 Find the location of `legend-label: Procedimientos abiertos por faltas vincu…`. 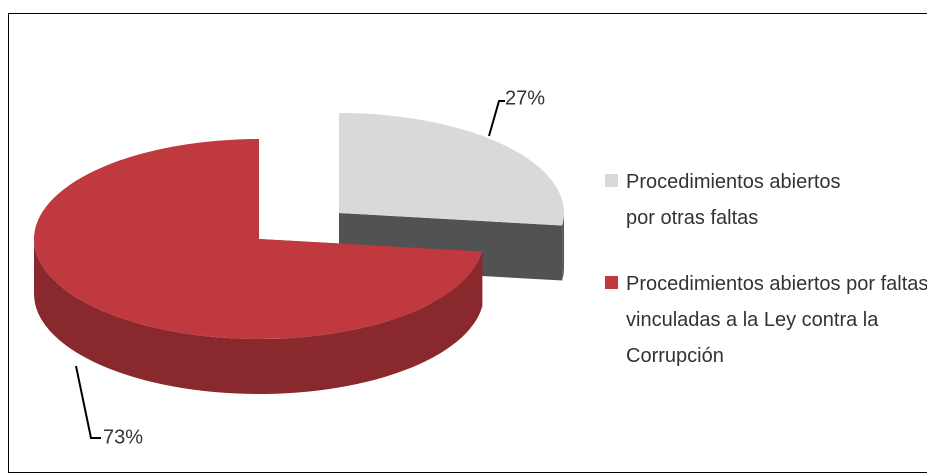

legend-label: Procedimientos abiertos por faltas vincu… is located at coordinates (776, 320).